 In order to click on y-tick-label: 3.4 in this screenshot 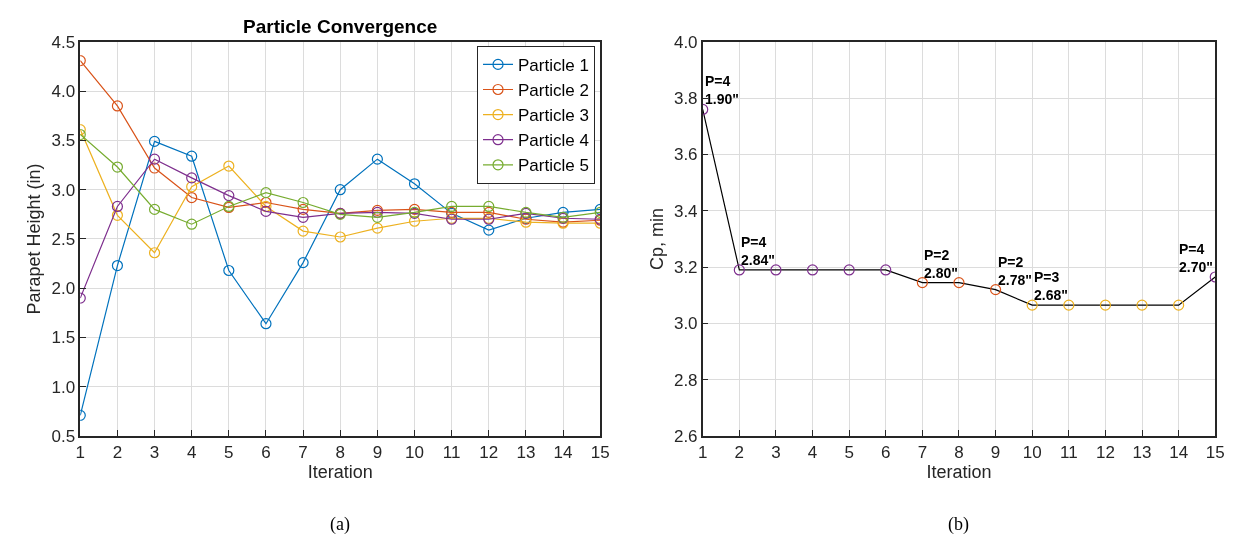, I will do `click(685, 211)`.